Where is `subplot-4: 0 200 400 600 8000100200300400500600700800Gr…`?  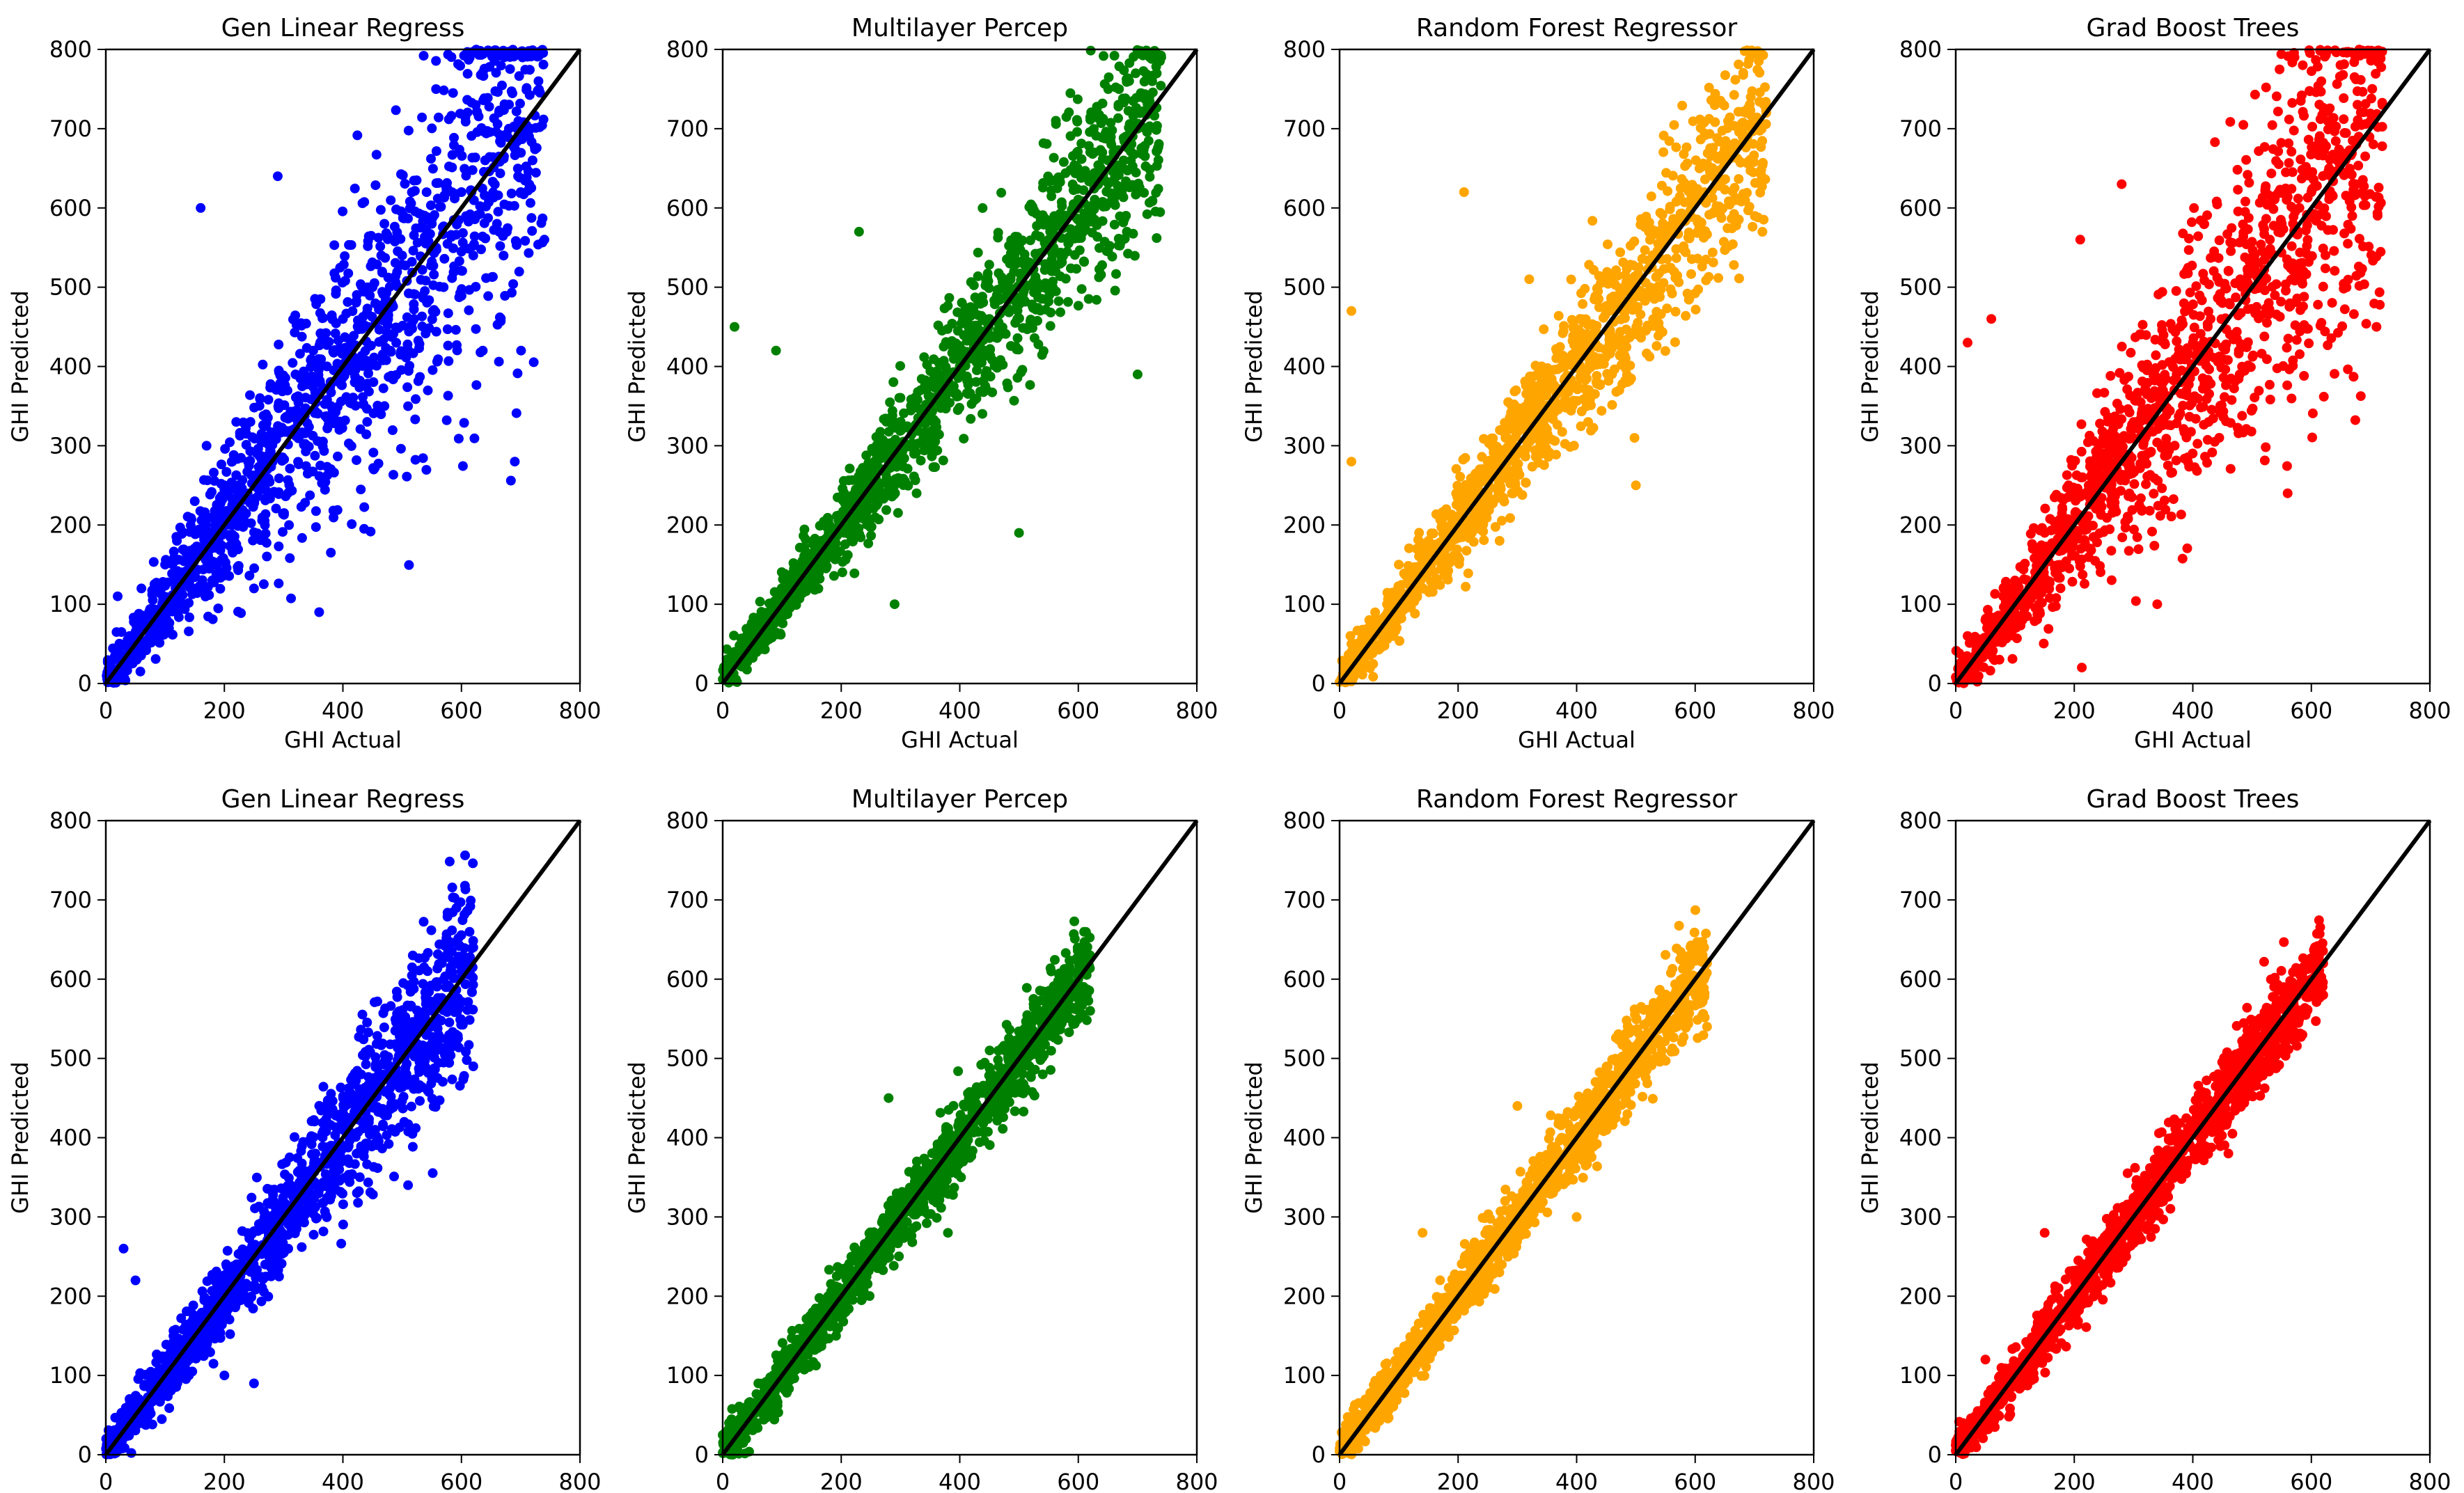
subplot-4: 0 200 400 600 8000100200300400500600700800Gr… is located at coordinates (2154, 383).